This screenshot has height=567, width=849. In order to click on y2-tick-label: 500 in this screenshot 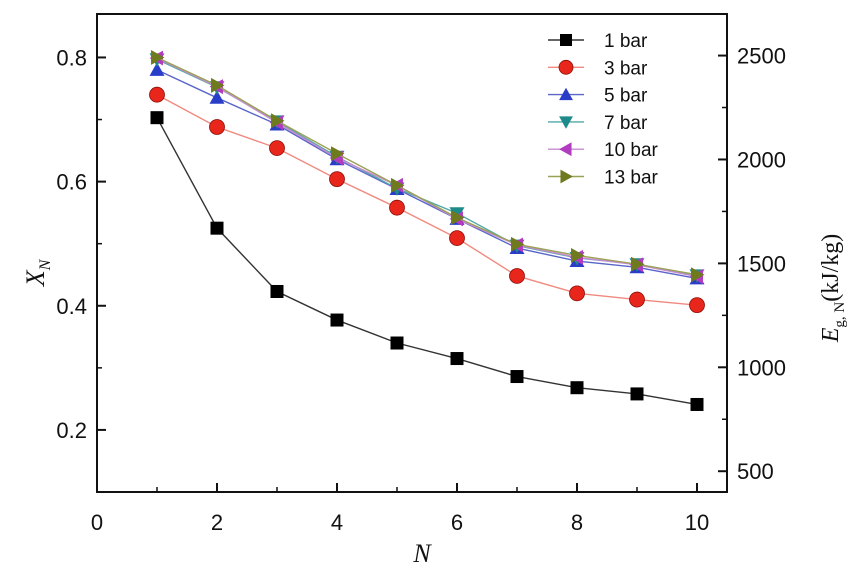, I will do `click(755, 471)`.